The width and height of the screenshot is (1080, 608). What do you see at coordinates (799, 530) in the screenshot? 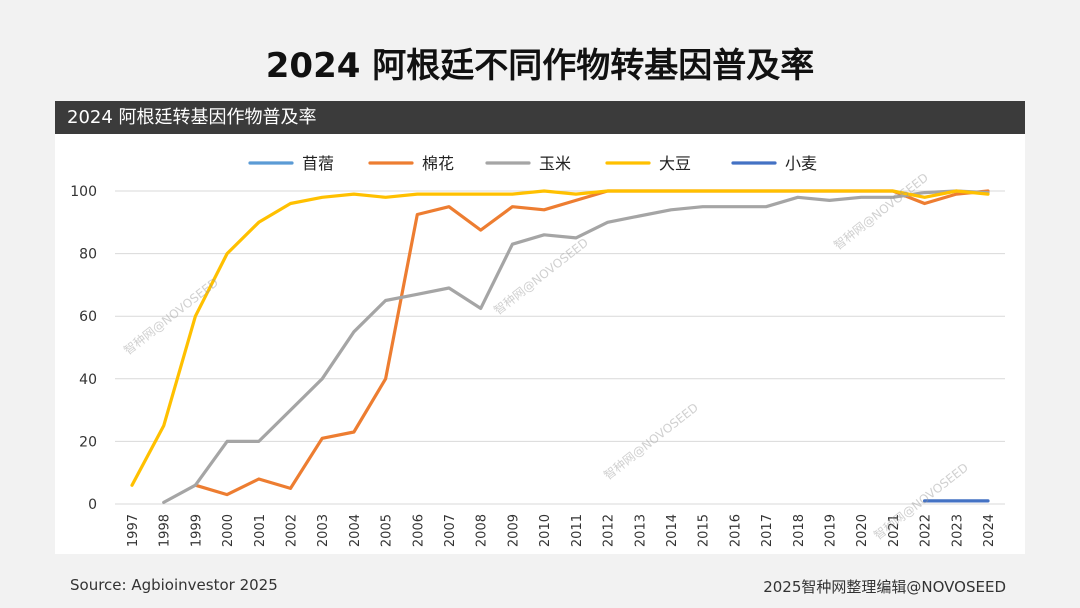
I see `x-tick-label: 2018` at bounding box center [799, 530].